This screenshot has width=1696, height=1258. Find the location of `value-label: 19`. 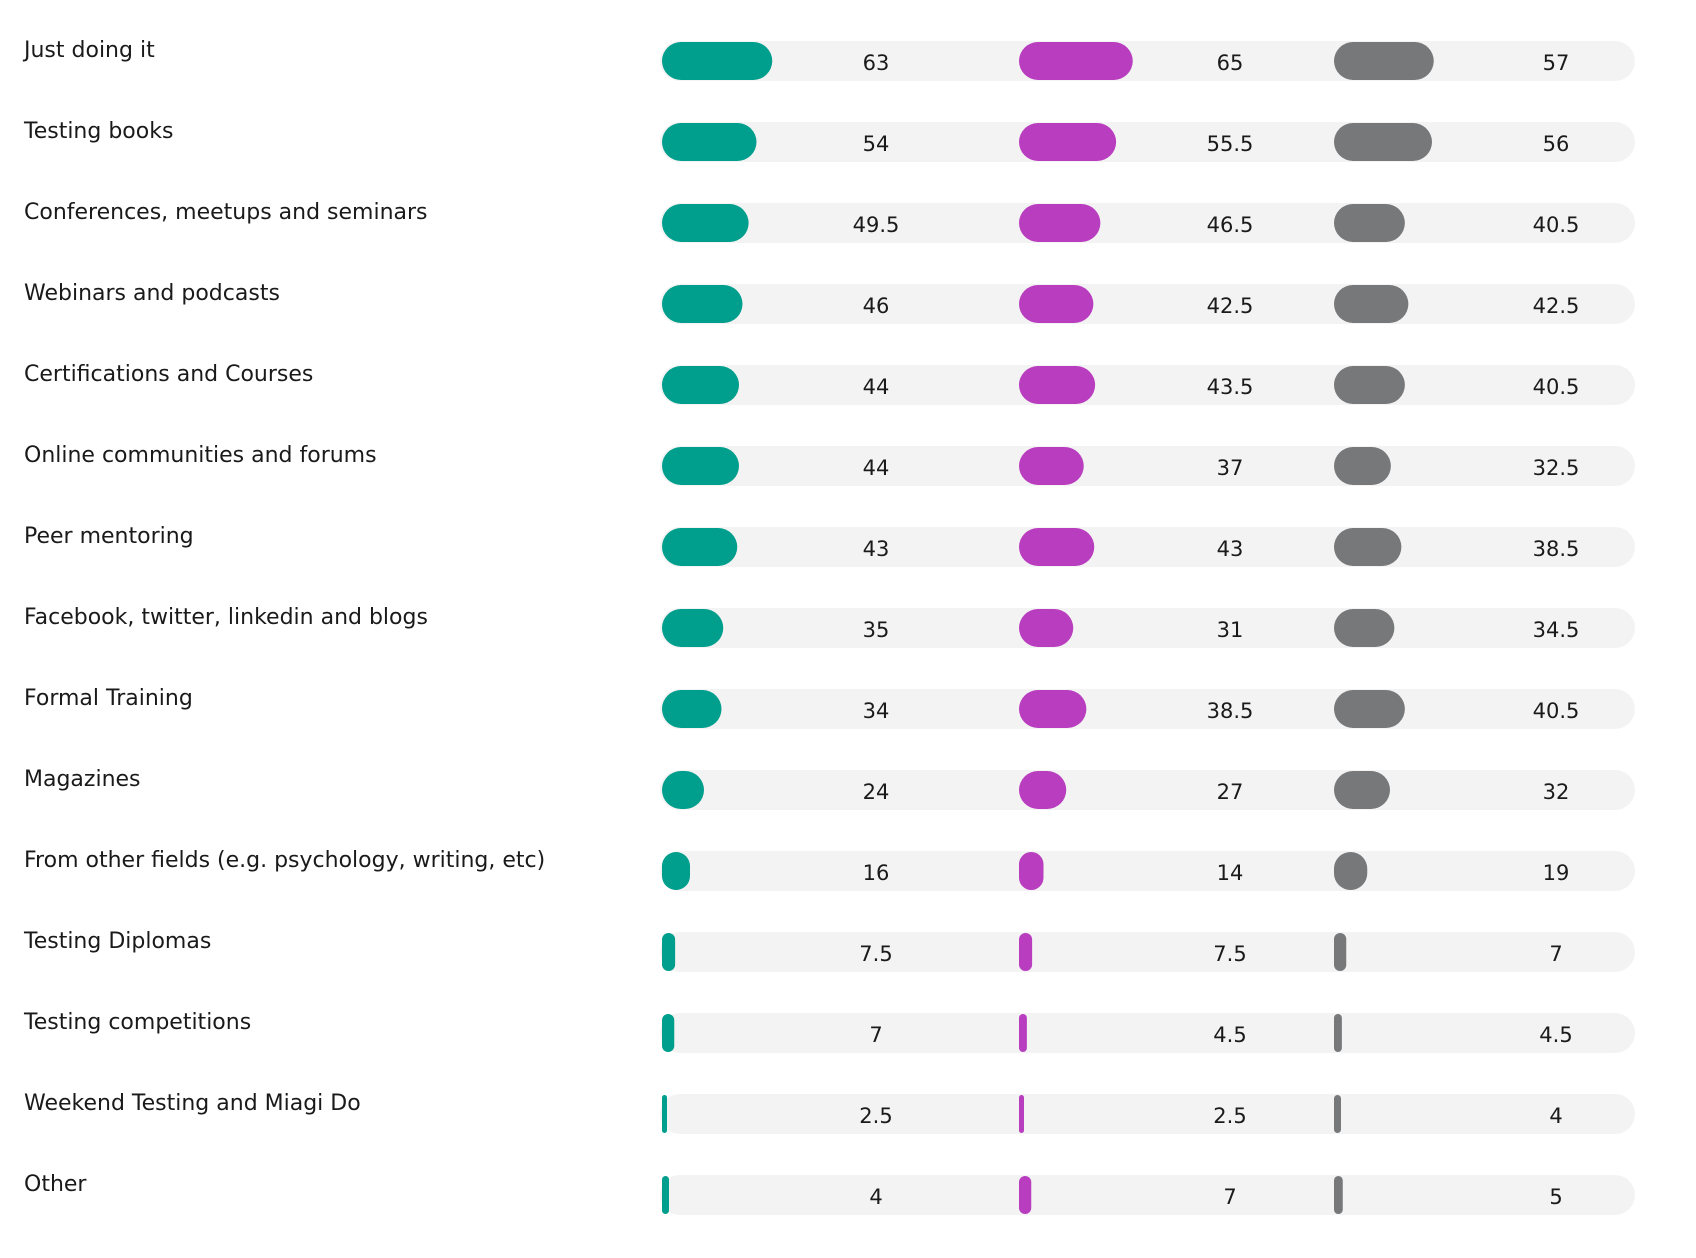

value-label: 19 is located at coordinates (1556, 873).